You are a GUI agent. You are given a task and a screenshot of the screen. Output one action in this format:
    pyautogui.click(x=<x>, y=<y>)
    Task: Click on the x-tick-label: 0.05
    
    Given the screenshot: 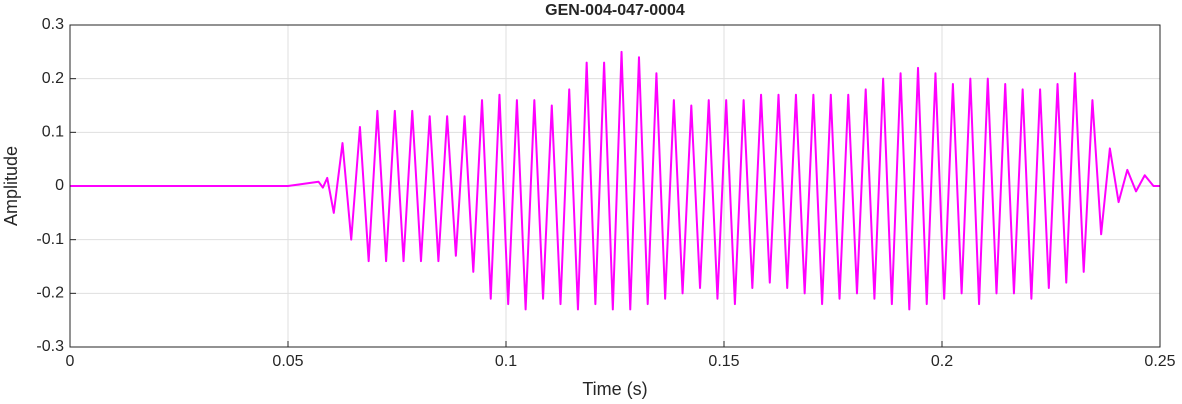 What is the action you would take?
    pyautogui.click(x=287, y=361)
    